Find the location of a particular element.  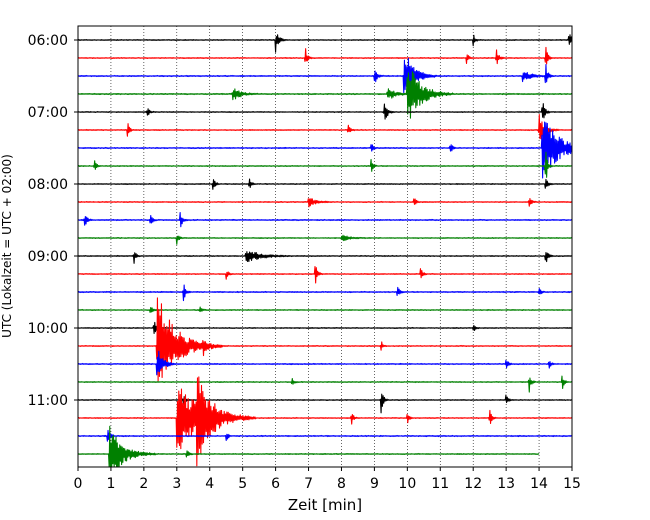

y-tick-label: 11:00 is located at coordinates (48, 401).